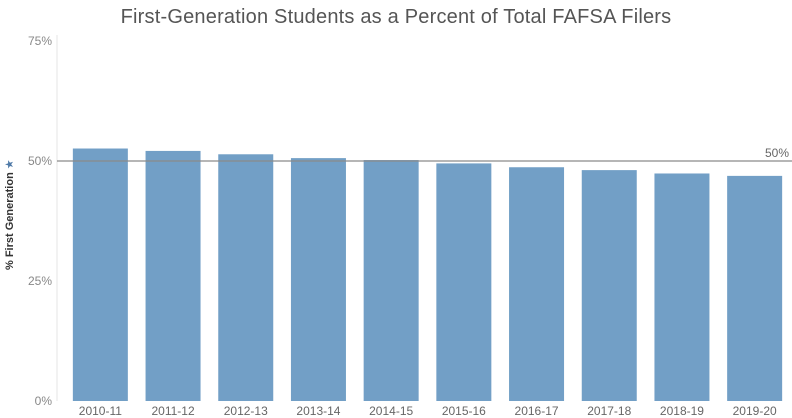 The height and width of the screenshot is (418, 792). Describe the element at coordinates (391, 411) in the screenshot. I see `x-tick-label: 2014-15` at that location.